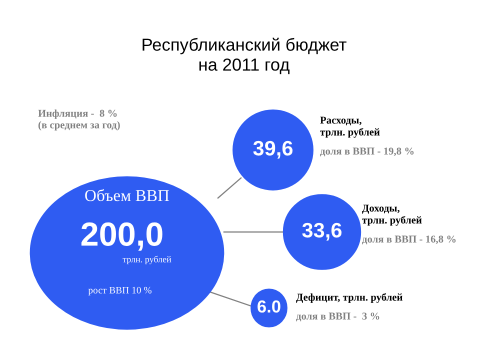  What do you see at coordinates (350, 127) in the screenshot?
I see `category-label: Расходы, трлн. рублей` at bounding box center [350, 127].